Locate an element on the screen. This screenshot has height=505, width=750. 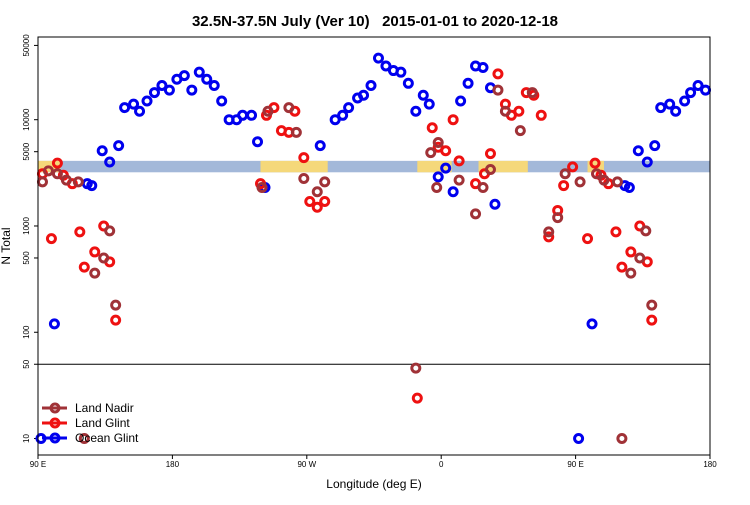
y-tick-label: 50 is located at coordinates (26, 363).